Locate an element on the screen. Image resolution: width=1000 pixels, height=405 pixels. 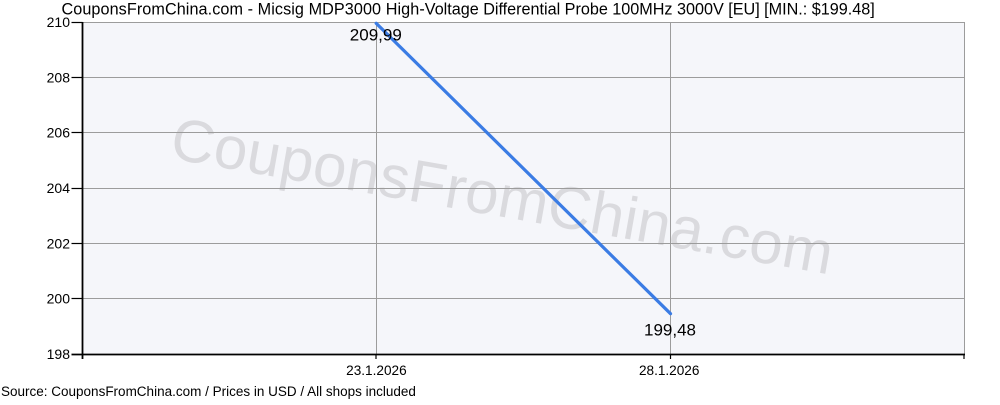
svg-text: 210 is located at coordinates (59, 22).